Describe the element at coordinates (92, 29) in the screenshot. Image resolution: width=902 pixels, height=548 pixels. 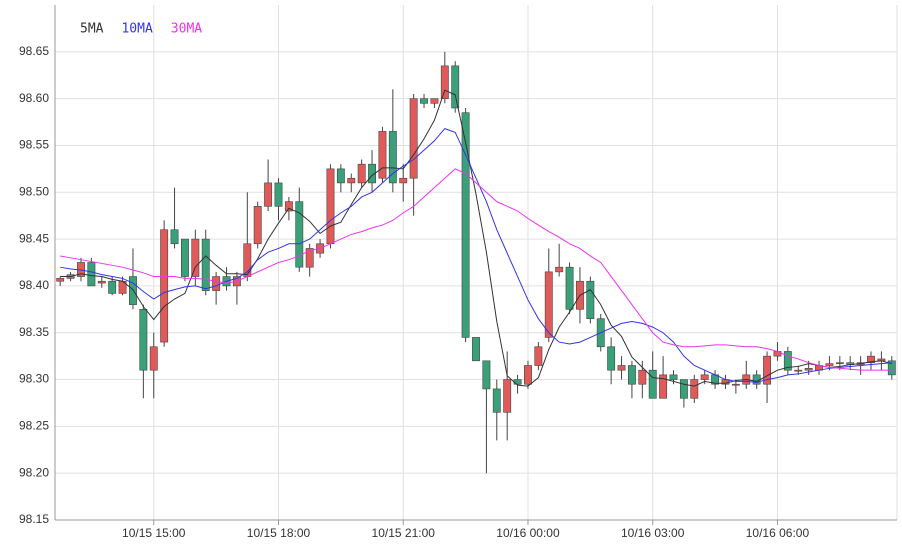
I see `legend-entry: 5MA` at that location.